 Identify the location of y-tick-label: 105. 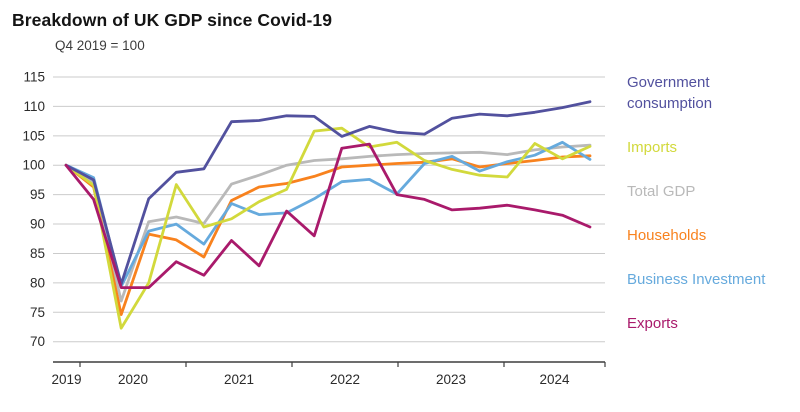
(33, 135).